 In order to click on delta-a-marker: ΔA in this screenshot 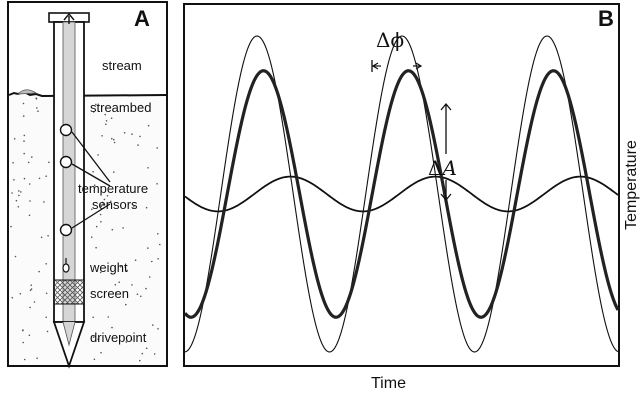, I will do `click(442, 152)`.